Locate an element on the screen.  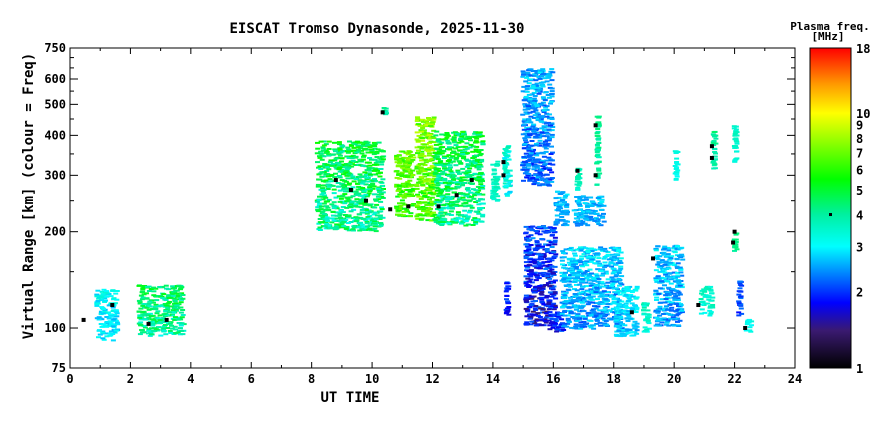
foF2-marker is located at coordinates (503, 162).